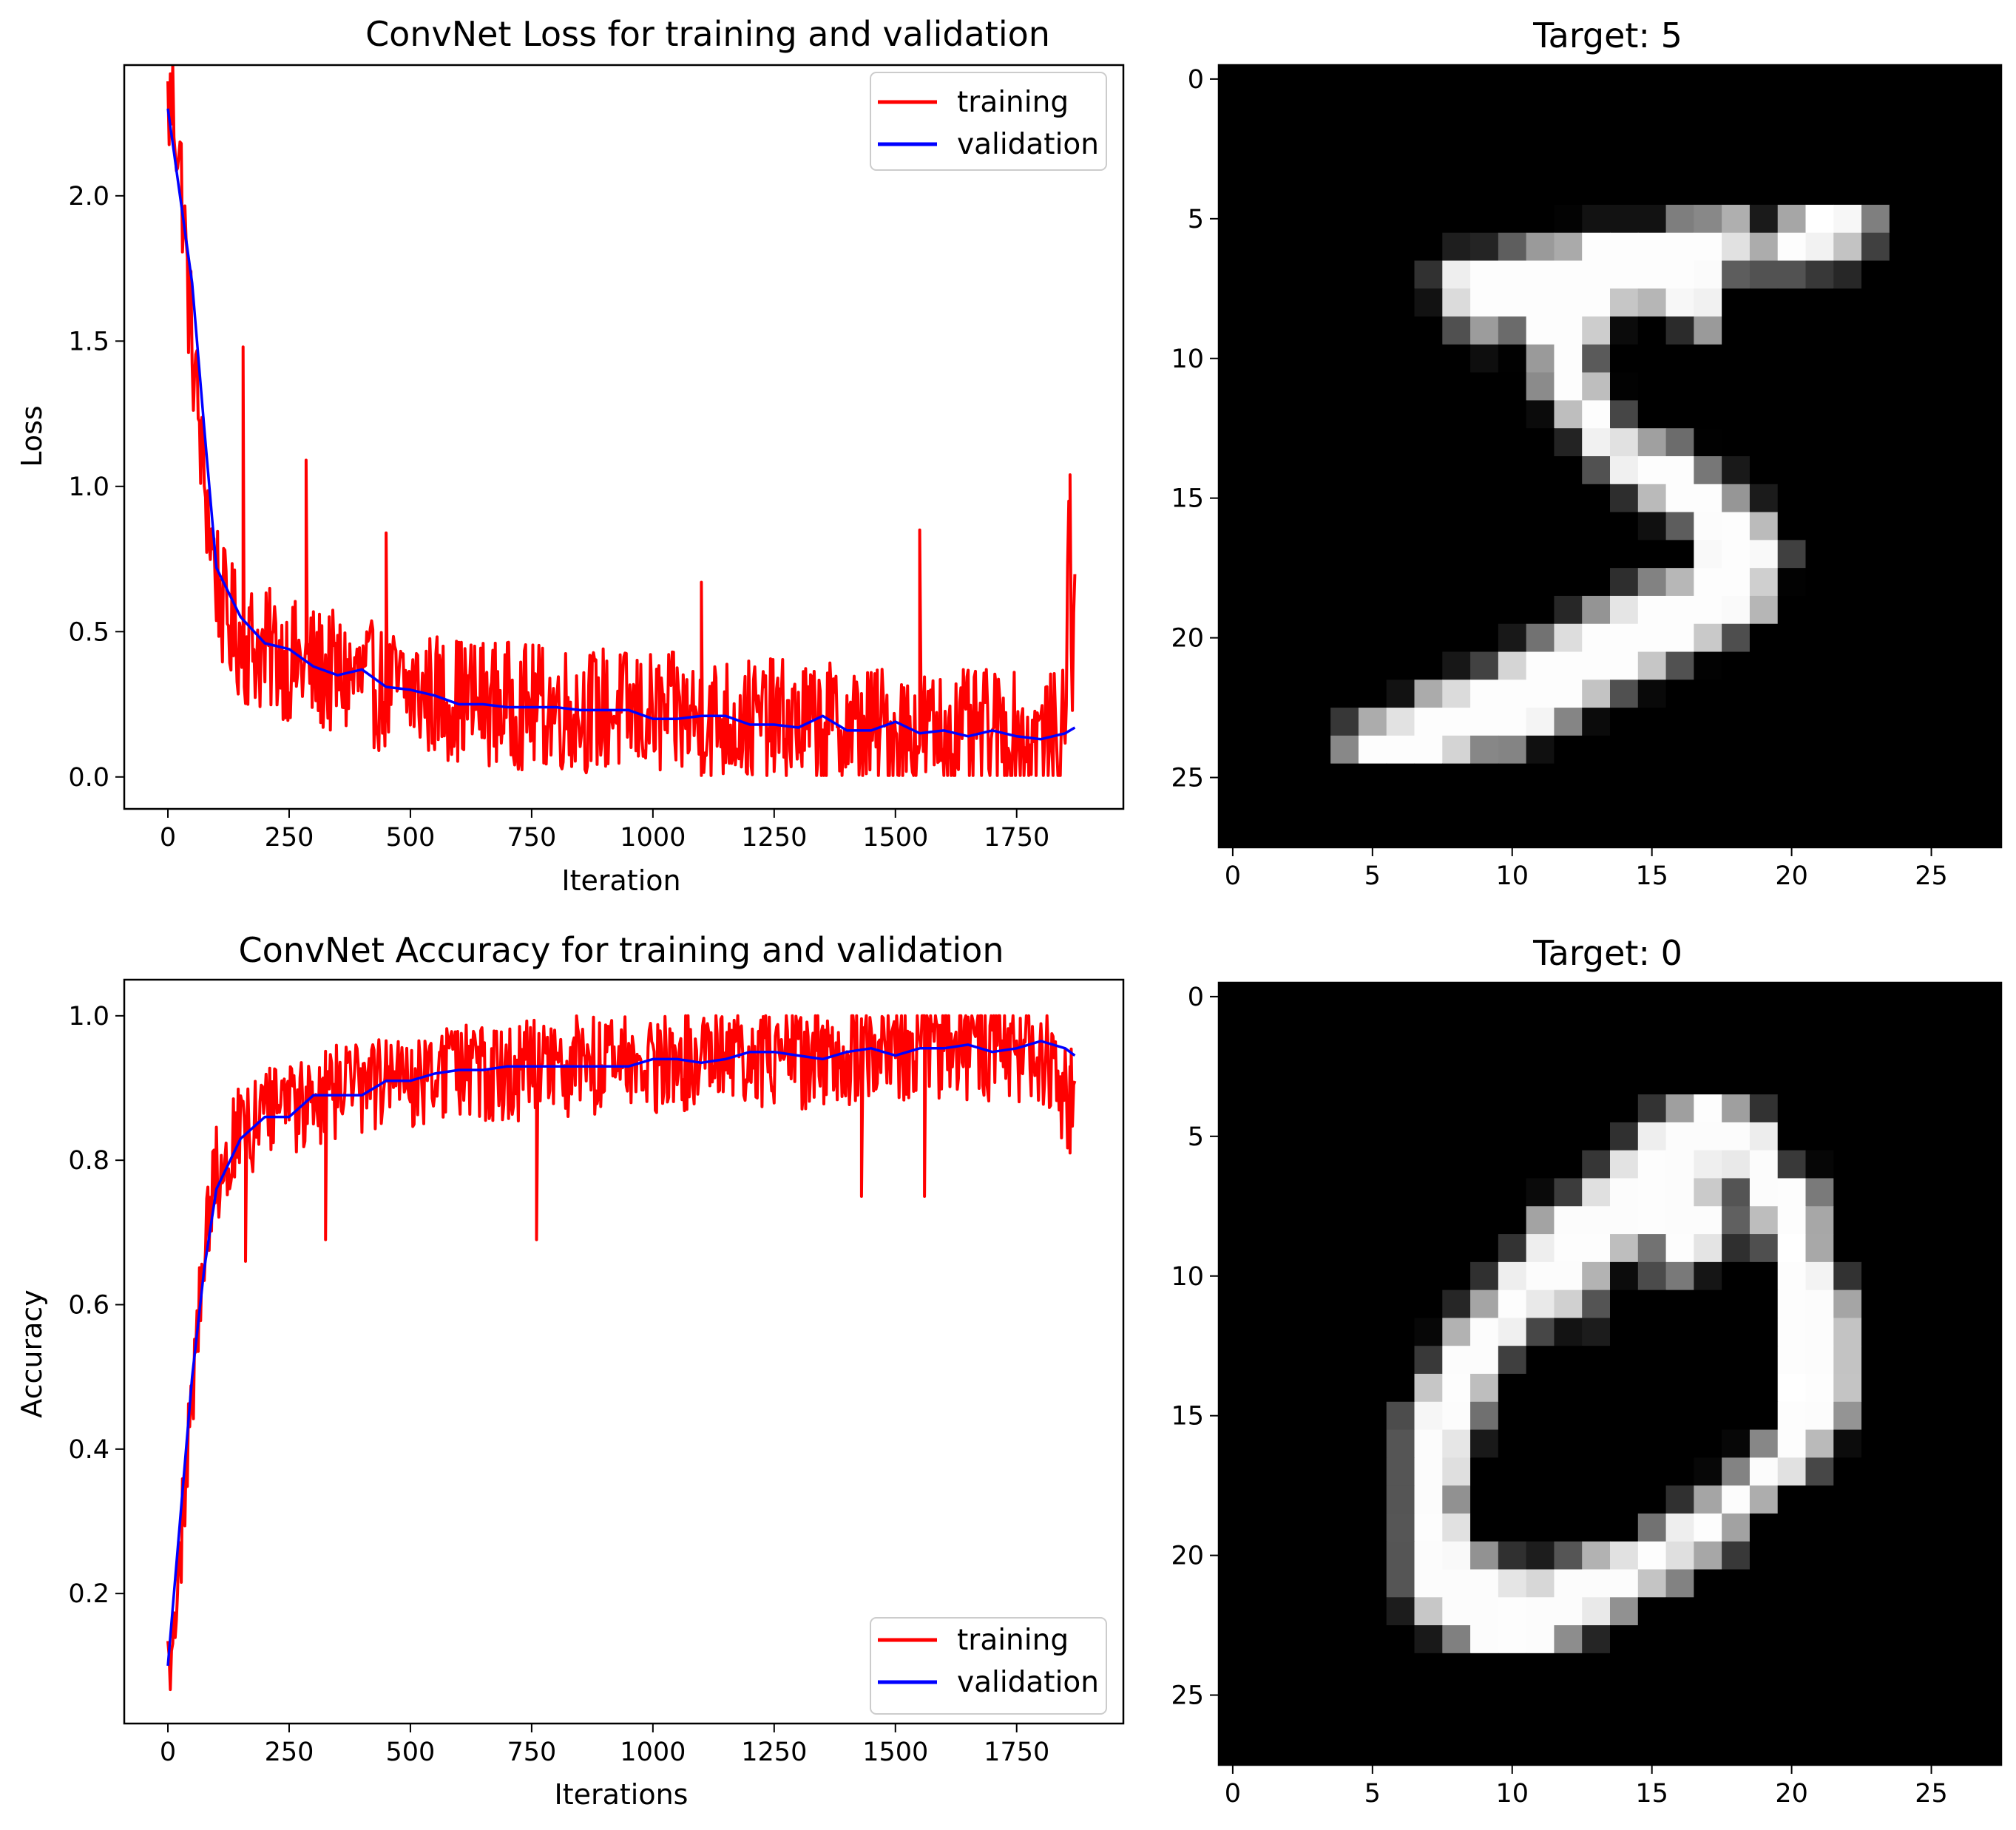  I want to click on y-tick-label: 1.0, so click(89, 487).